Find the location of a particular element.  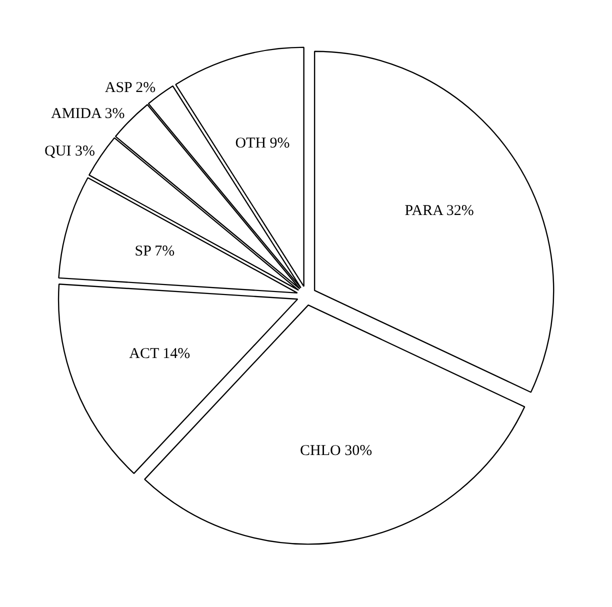

slice-label: ASP 2% is located at coordinates (130, 88).